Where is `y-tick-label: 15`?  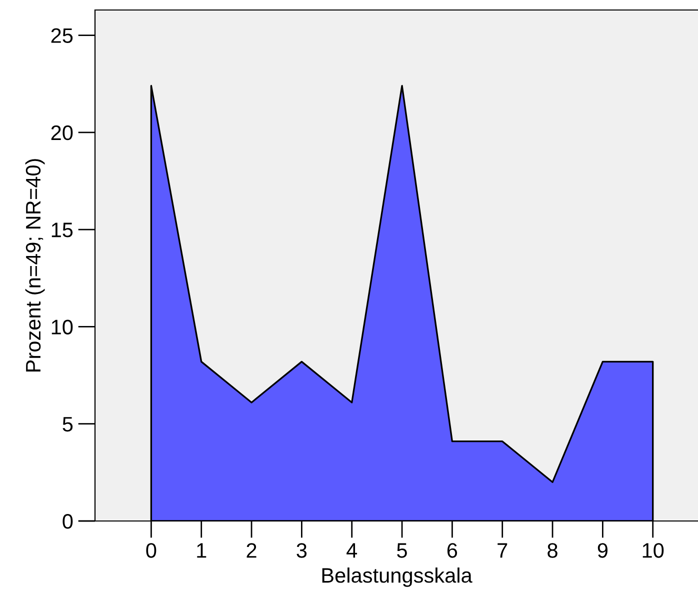
y-tick-label: 15 is located at coordinates (62, 230).